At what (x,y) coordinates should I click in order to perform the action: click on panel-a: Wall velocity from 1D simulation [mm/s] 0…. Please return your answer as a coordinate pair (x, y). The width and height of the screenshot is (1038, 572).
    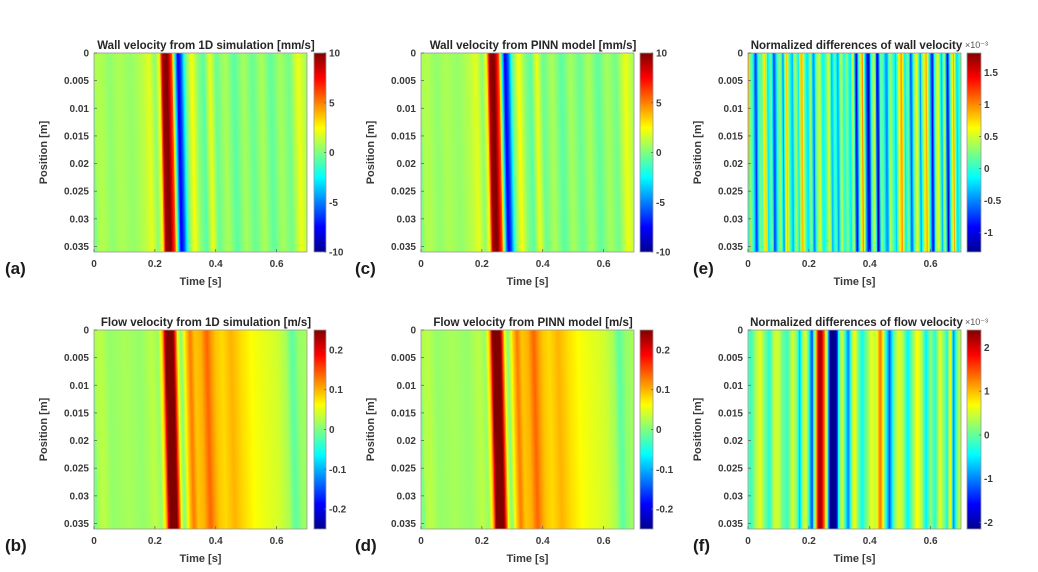
    Looking at the image, I should click on (174, 164).